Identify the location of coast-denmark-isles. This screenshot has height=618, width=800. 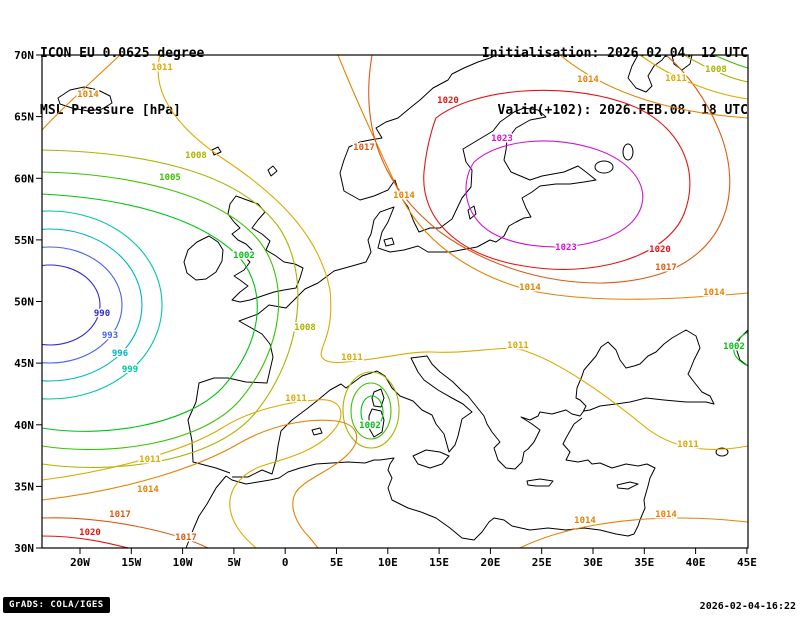
(389, 242).